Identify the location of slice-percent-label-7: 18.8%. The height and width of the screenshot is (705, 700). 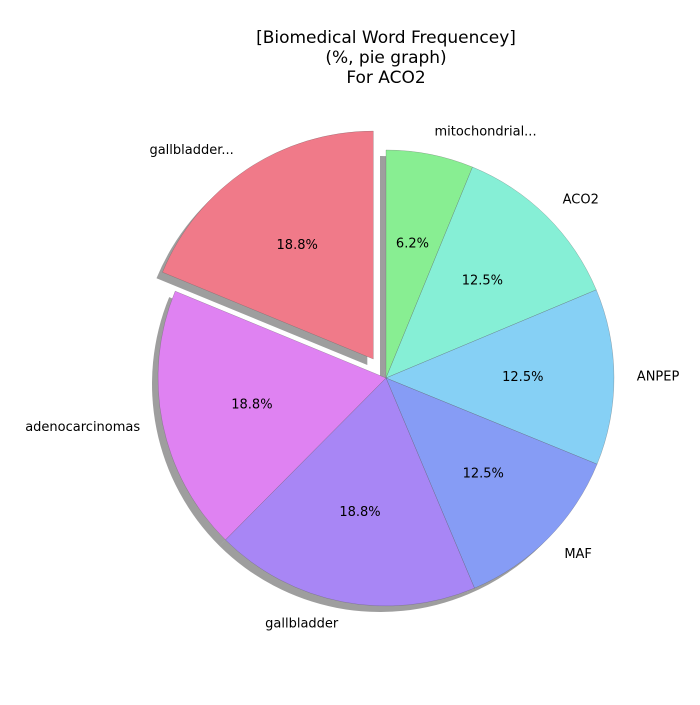
(297, 245).